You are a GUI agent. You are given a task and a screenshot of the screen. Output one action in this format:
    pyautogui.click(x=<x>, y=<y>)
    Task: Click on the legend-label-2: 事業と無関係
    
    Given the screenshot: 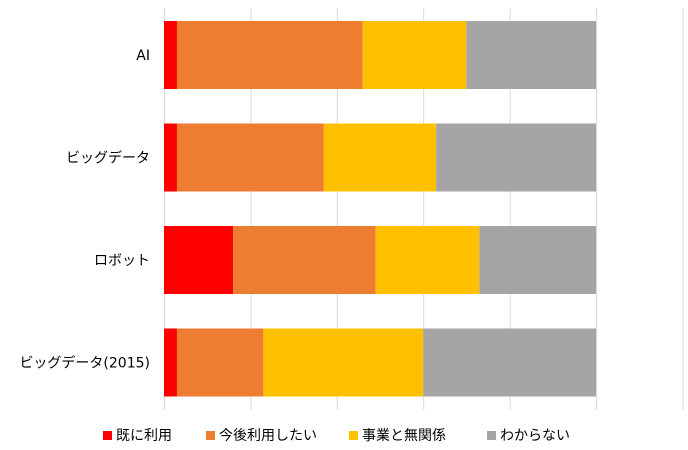 What is the action you would take?
    pyautogui.click(x=404, y=436)
    